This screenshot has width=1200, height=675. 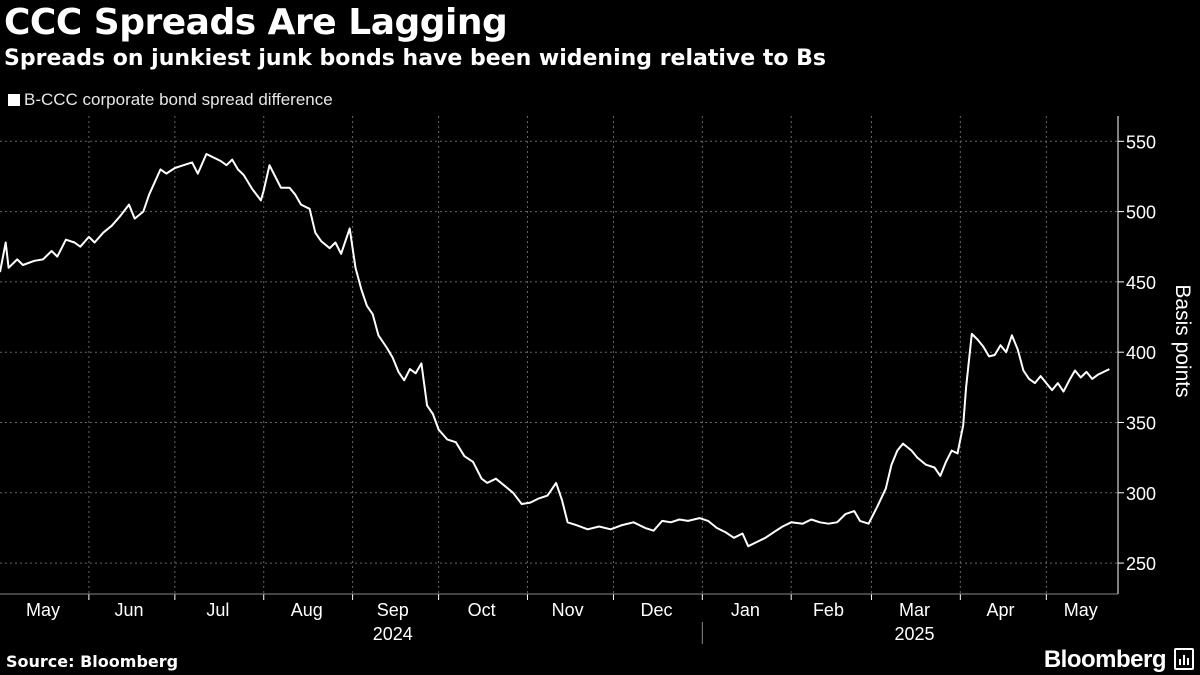 I want to click on x-year-label: 2025, so click(x=914, y=634).